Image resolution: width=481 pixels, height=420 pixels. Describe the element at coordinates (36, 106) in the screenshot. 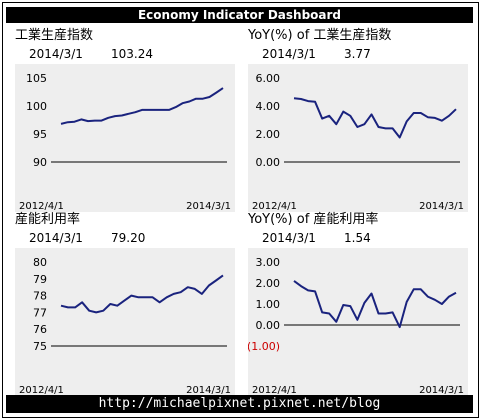

I see `y-tick-label: 100` at that location.